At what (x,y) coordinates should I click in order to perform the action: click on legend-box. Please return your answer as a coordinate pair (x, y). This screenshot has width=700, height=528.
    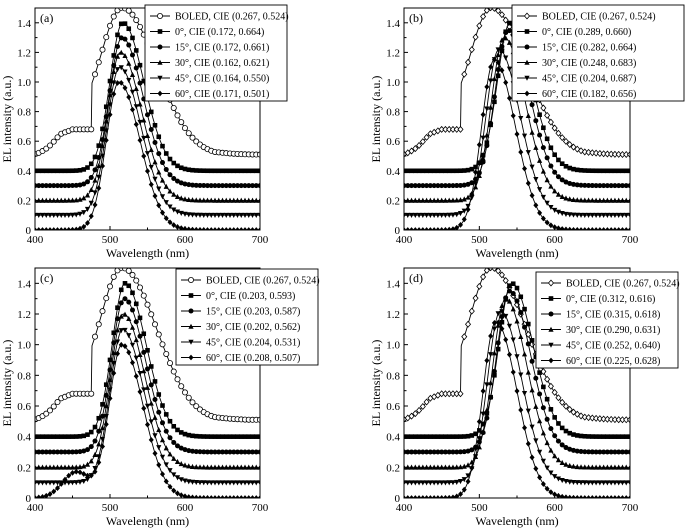
    Looking at the image, I should click on (247, 317).